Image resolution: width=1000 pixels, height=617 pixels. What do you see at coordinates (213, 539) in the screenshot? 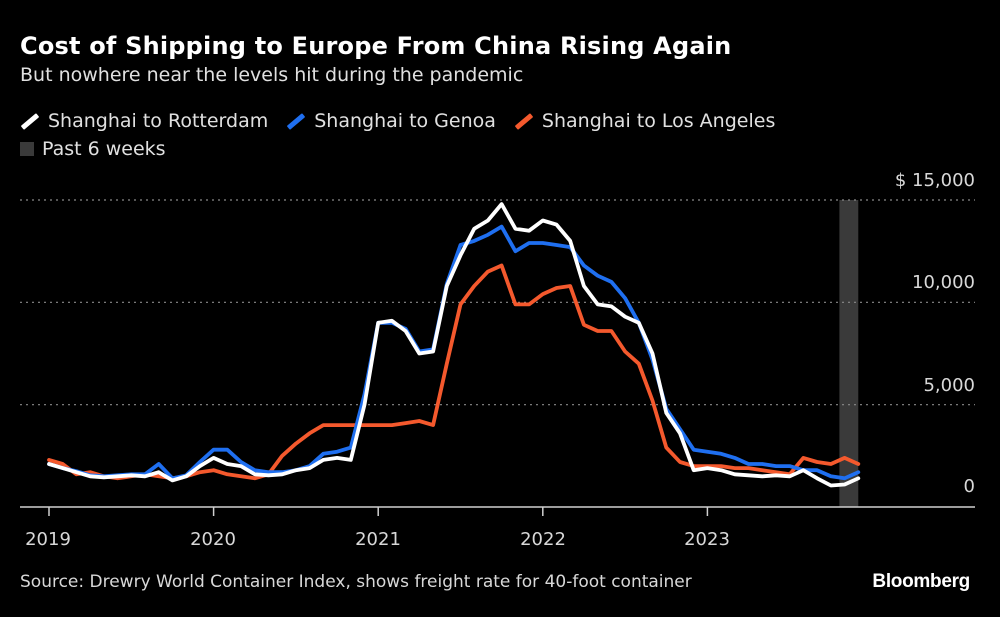
I see `x-tick-label: 2020` at bounding box center [213, 539].